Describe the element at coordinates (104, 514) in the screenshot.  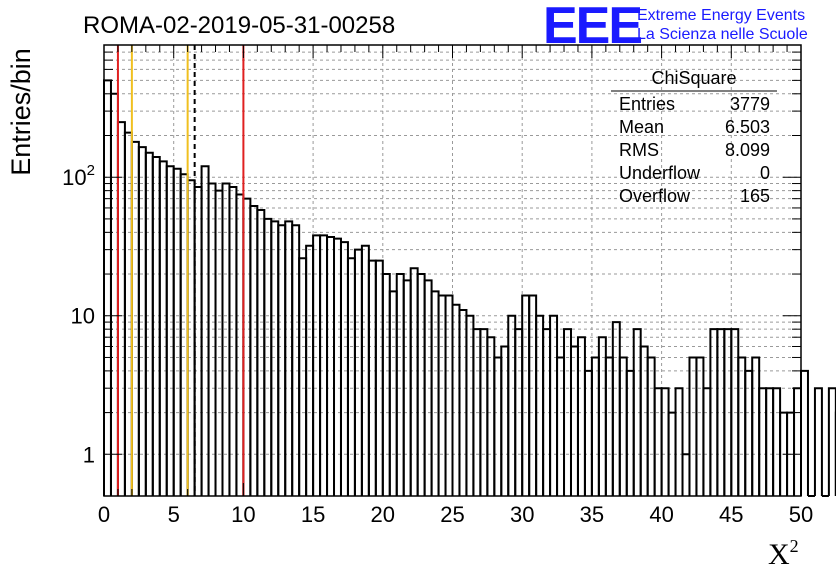
I see `x-tick-label: 0` at that location.